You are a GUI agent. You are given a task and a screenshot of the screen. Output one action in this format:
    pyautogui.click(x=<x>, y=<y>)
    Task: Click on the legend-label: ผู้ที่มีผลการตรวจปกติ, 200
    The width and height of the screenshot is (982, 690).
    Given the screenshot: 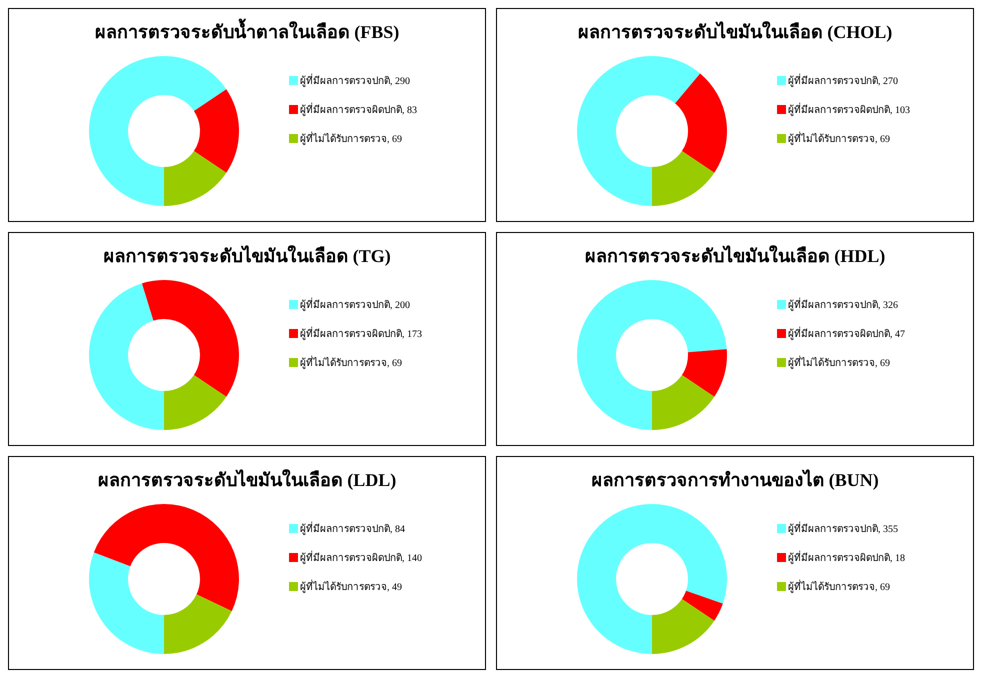 What is the action you would take?
    pyautogui.click(x=355, y=304)
    